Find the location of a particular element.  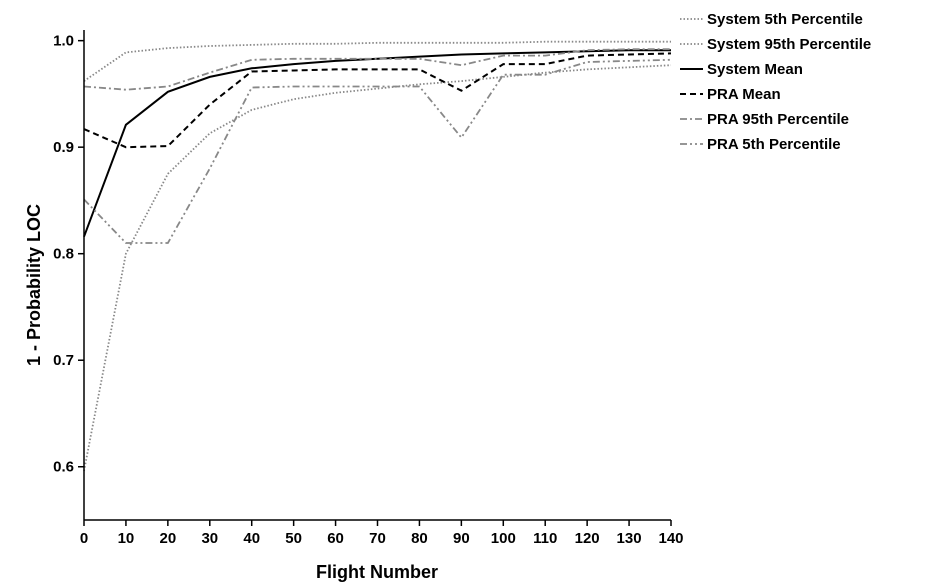

legend-label-pra-mean: PRA Mean is located at coordinates (744, 94).